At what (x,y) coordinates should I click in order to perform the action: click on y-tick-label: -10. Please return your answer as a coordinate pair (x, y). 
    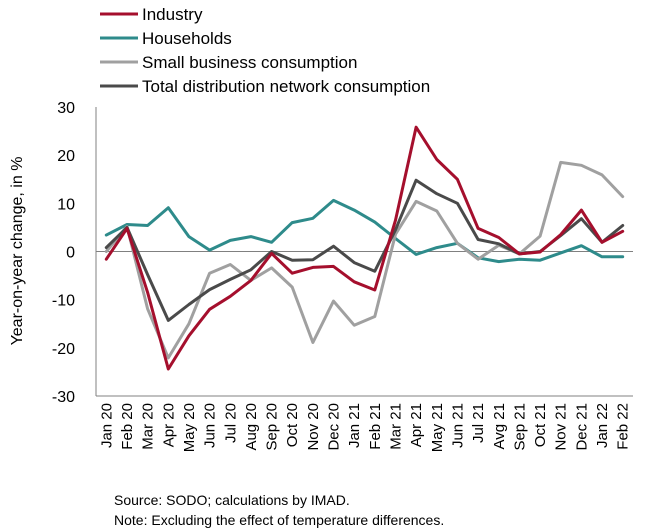
    Looking at the image, I should click on (63, 301).